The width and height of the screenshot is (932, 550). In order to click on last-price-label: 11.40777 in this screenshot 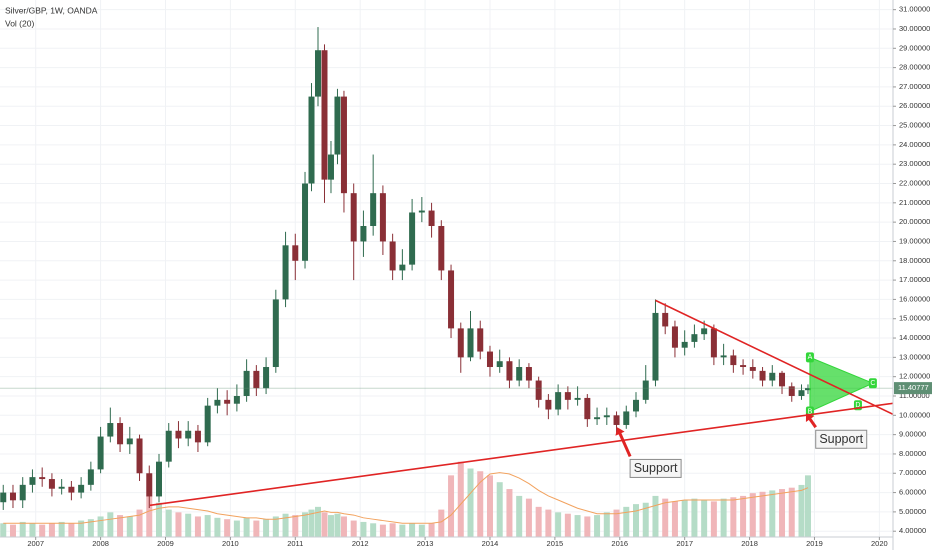, I will do `click(913, 387)`.